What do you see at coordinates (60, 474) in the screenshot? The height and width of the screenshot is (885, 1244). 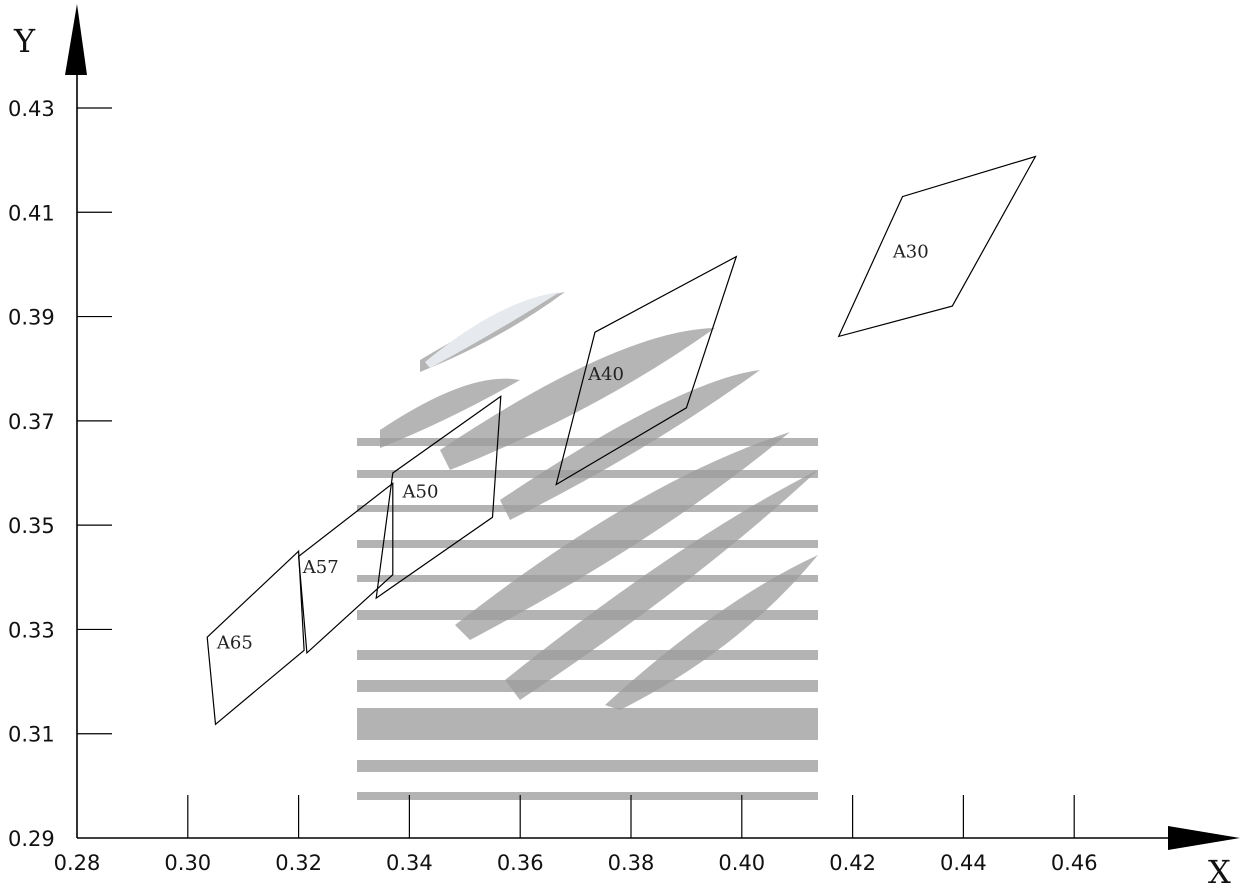 I see `y-ticks: 0.29 0.31 0.33 0.35 0.37 0.39 0.41 0.43` at bounding box center [60, 474].